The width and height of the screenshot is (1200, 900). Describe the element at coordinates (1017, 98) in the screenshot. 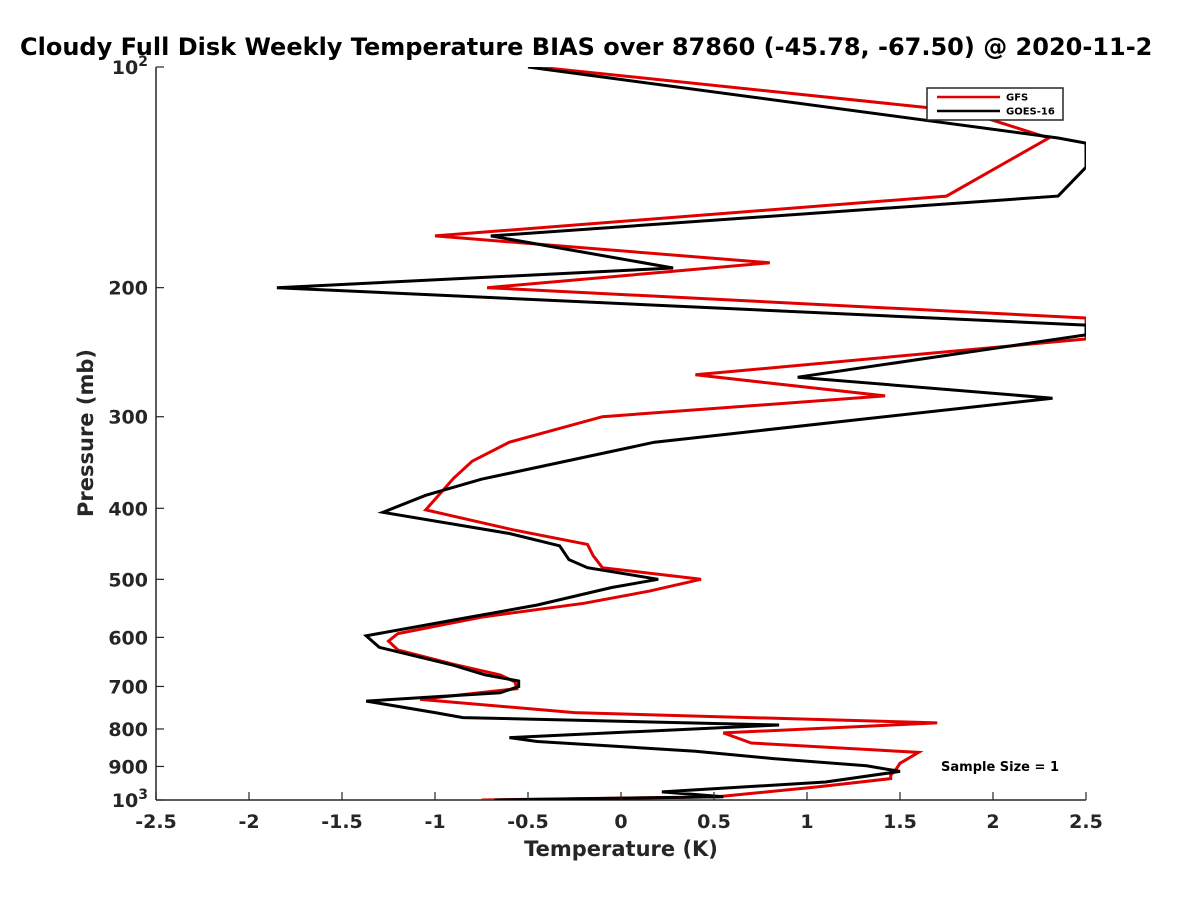

I see `legend-label: GFS` at that location.